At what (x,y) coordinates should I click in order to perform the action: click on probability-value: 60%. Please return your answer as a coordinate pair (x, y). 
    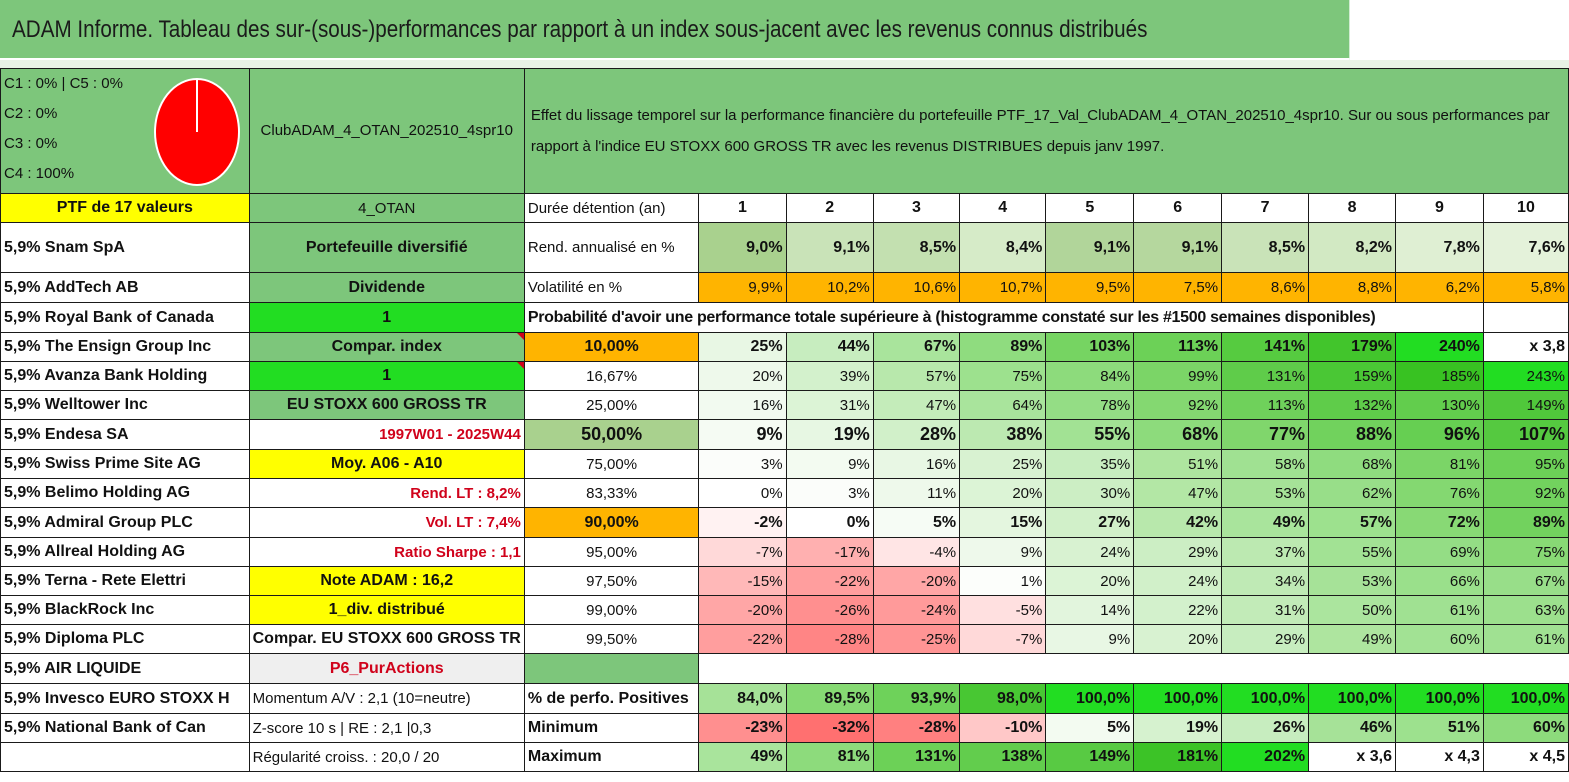
    Looking at the image, I should click on (1439, 639).